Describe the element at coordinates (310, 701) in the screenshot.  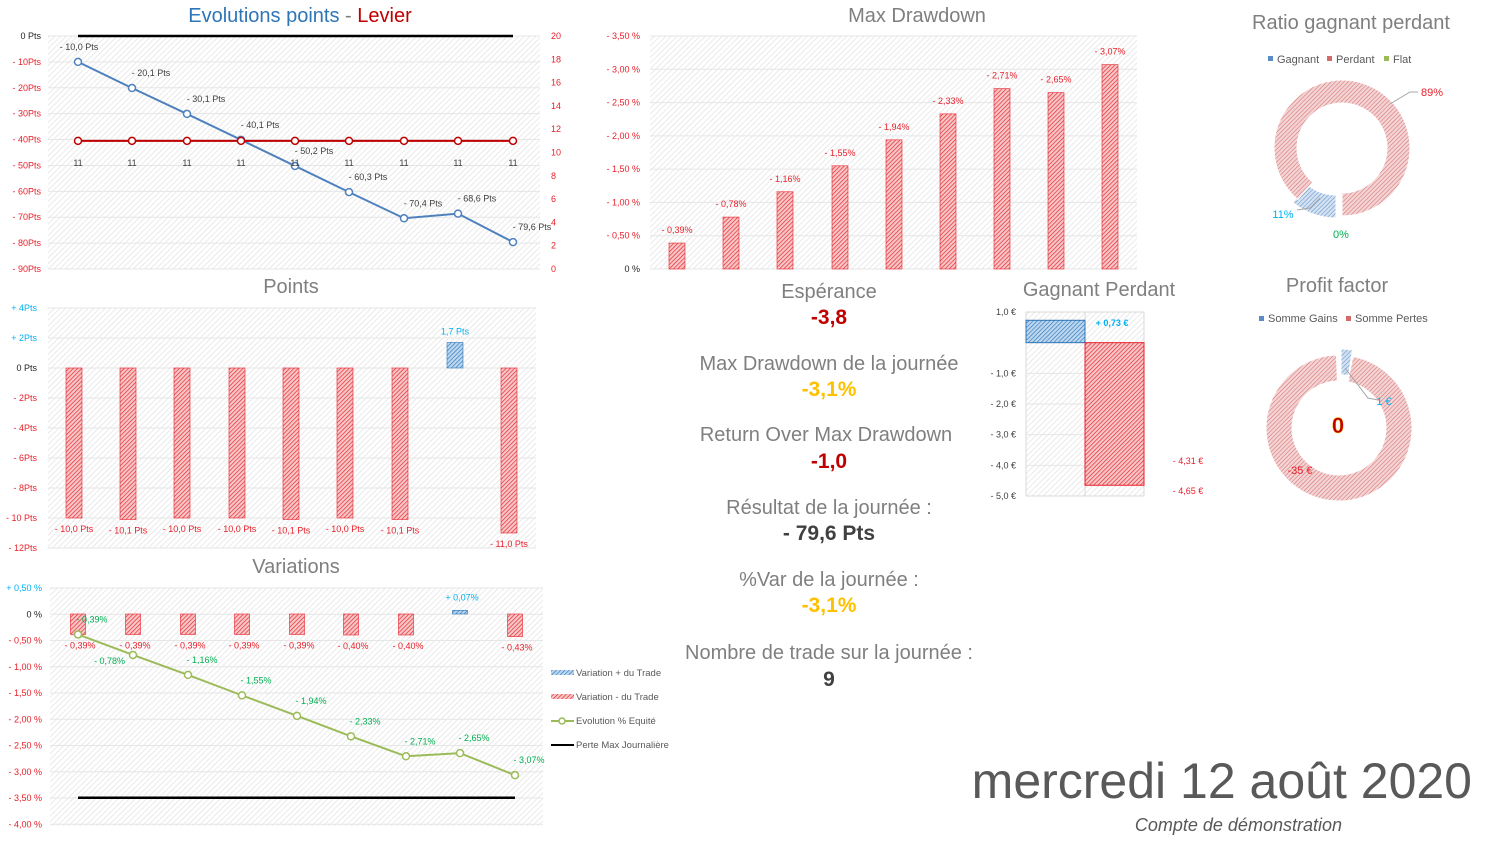
I see `equite-data-label: - 1,94%` at that location.